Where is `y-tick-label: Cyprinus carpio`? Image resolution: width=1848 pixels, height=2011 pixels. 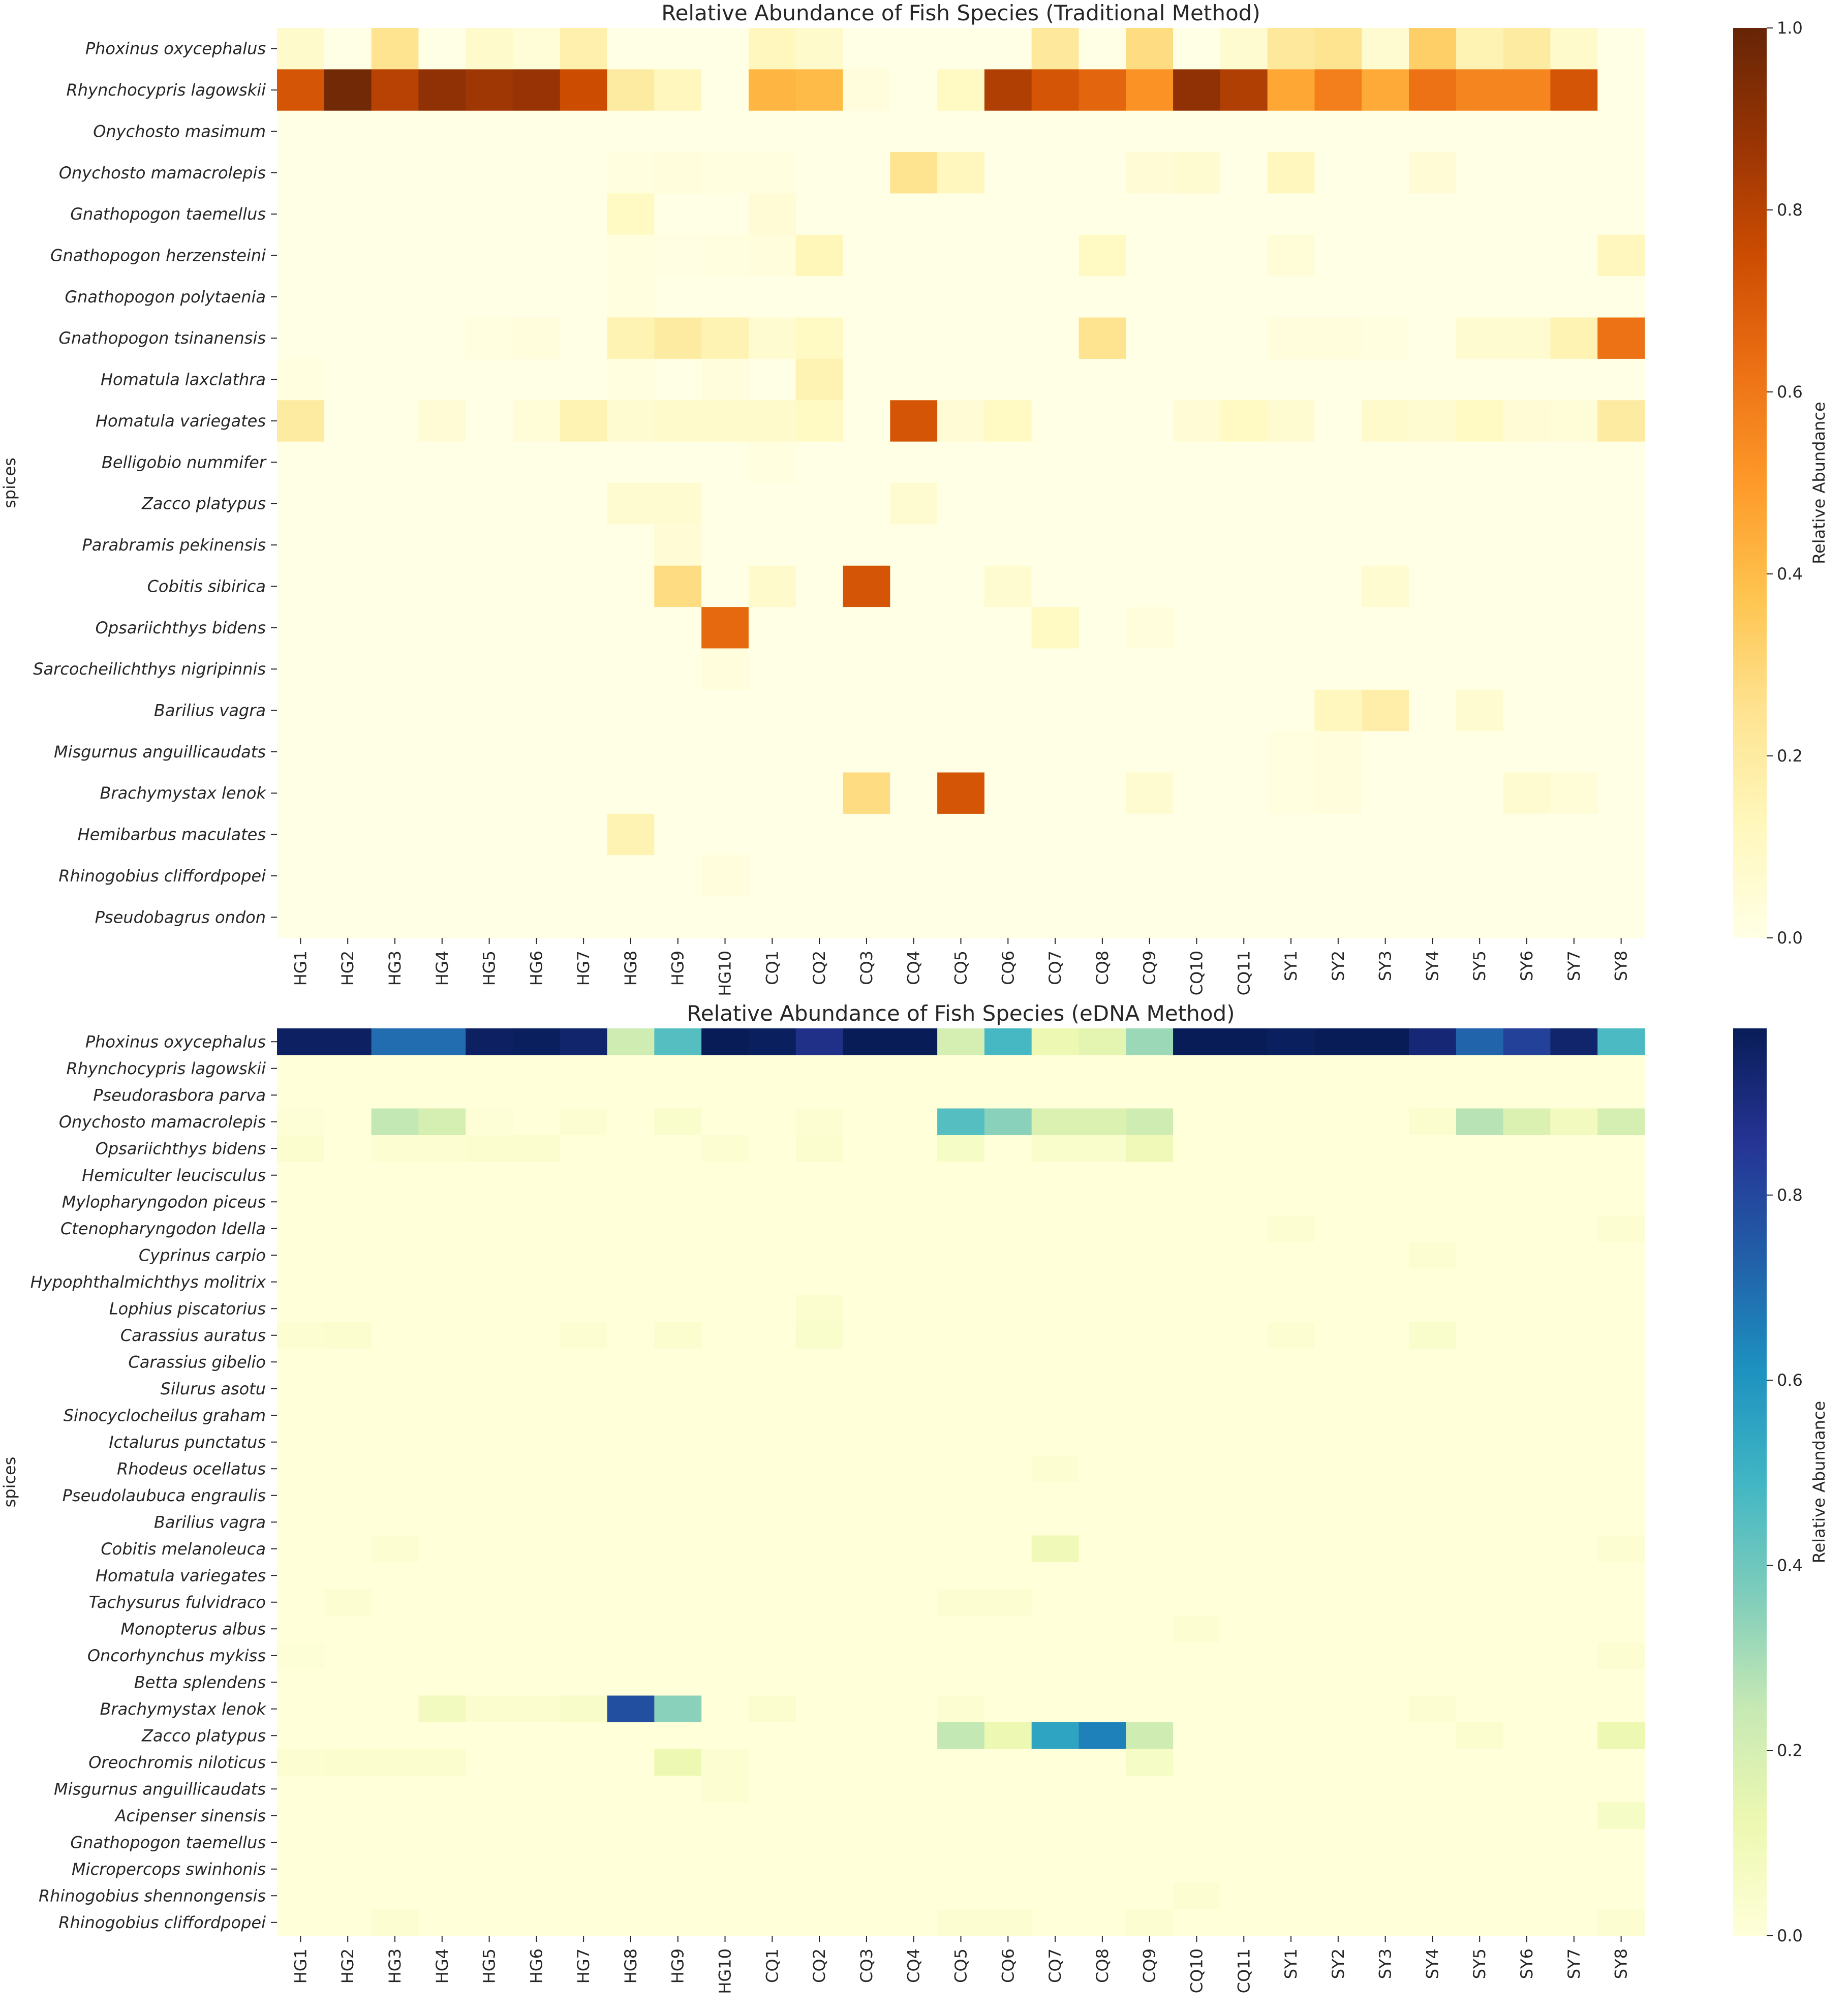 y-tick-label: Cyprinus carpio is located at coordinates (202, 1255).